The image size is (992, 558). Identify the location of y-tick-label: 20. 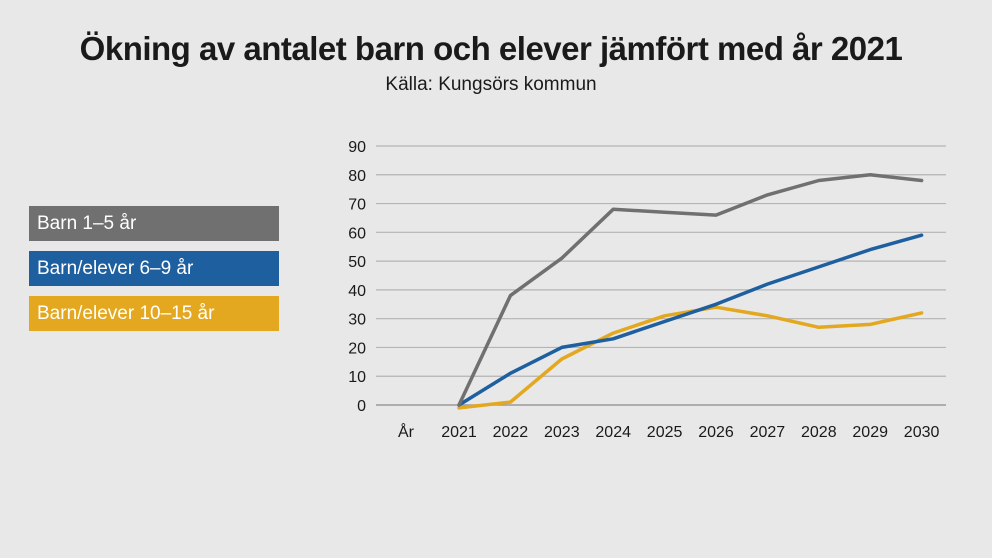
(357, 348).